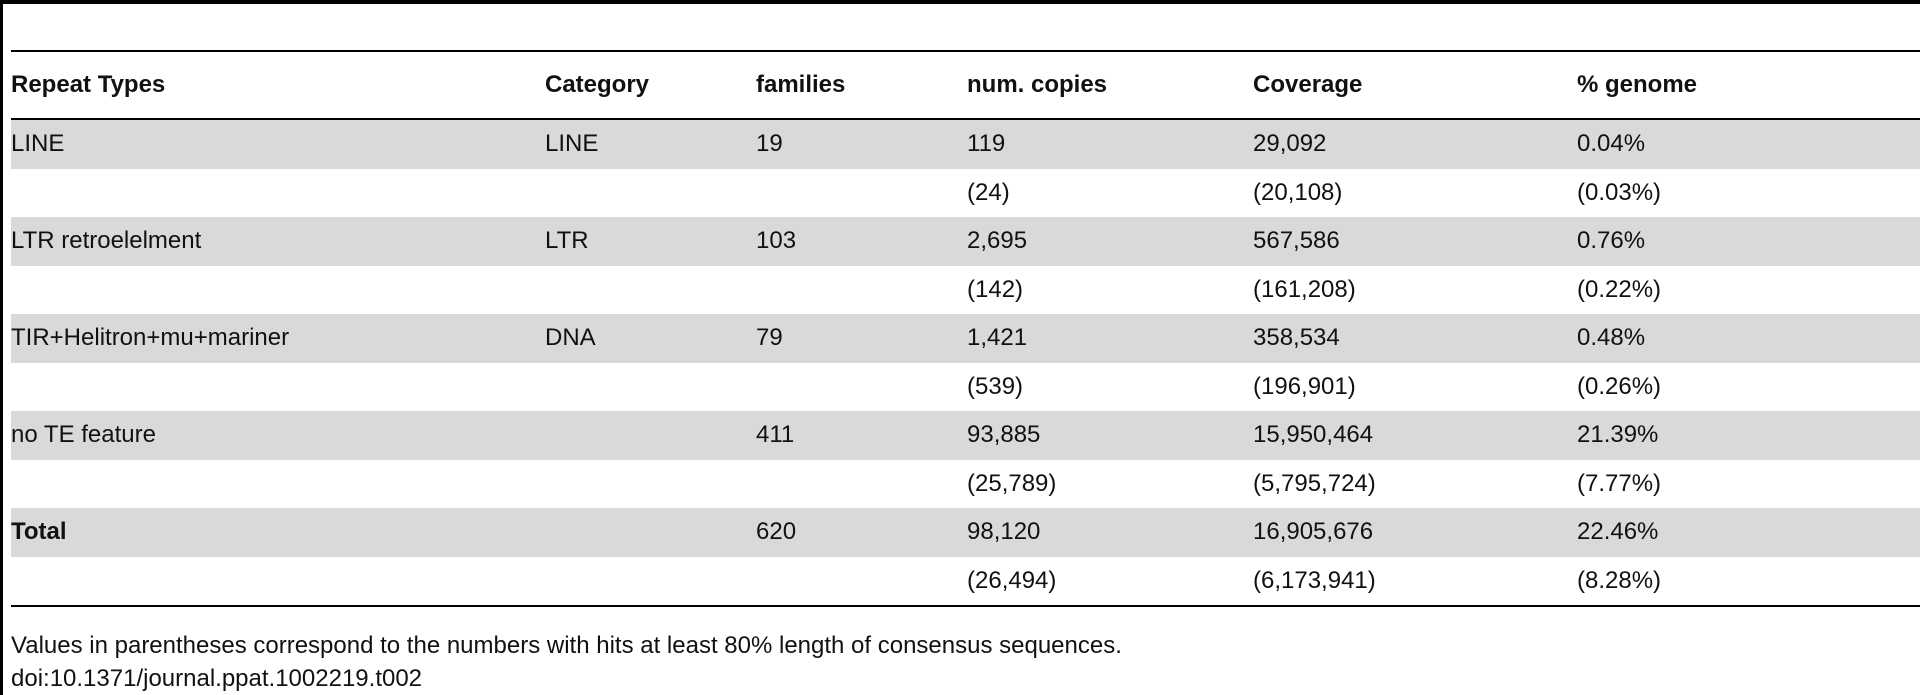 This screenshot has height=695, width=1920. Describe the element at coordinates (88, 84) in the screenshot. I see `header-repeat-types: Repeat Types` at that location.